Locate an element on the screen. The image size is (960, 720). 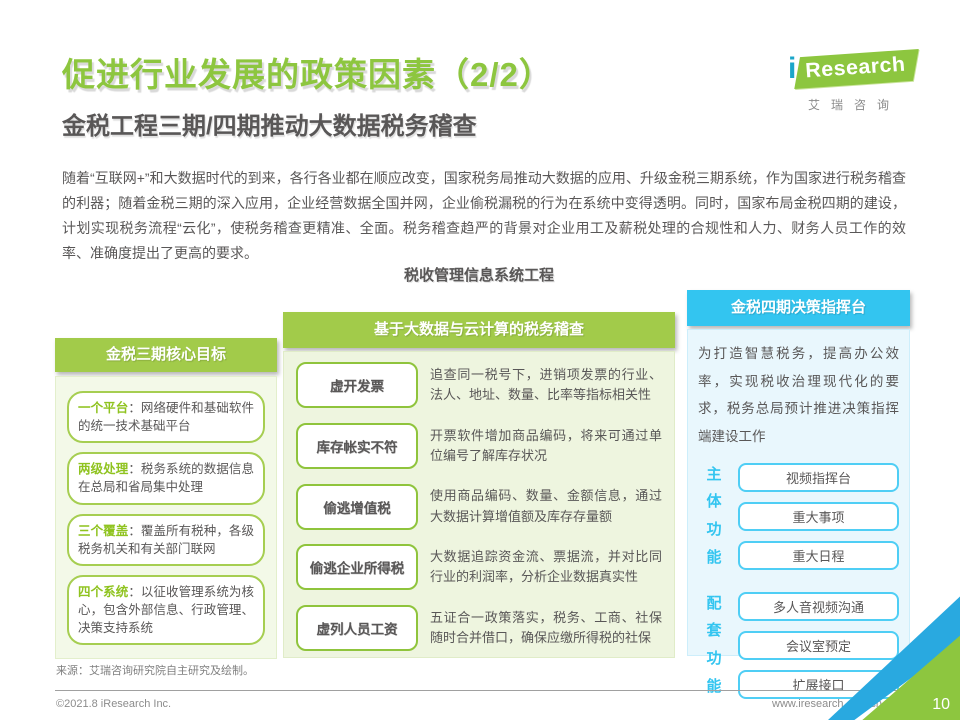
middle-column-header: 基于大数据与云计算的税务稽查 is located at coordinates (479, 330).